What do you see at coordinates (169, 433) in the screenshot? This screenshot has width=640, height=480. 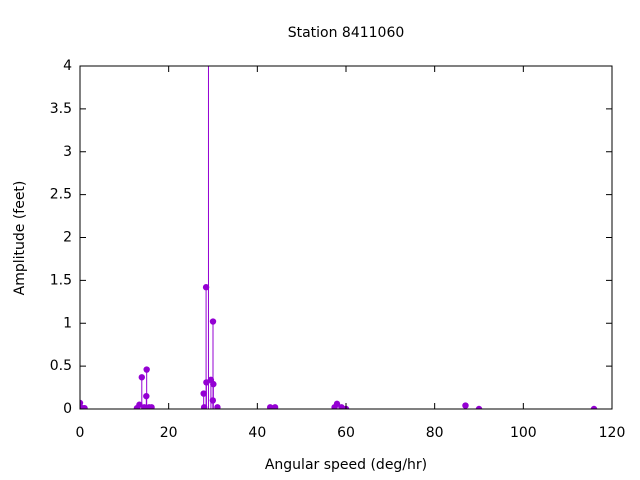 I see `x-tick-label: 20` at bounding box center [169, 433].